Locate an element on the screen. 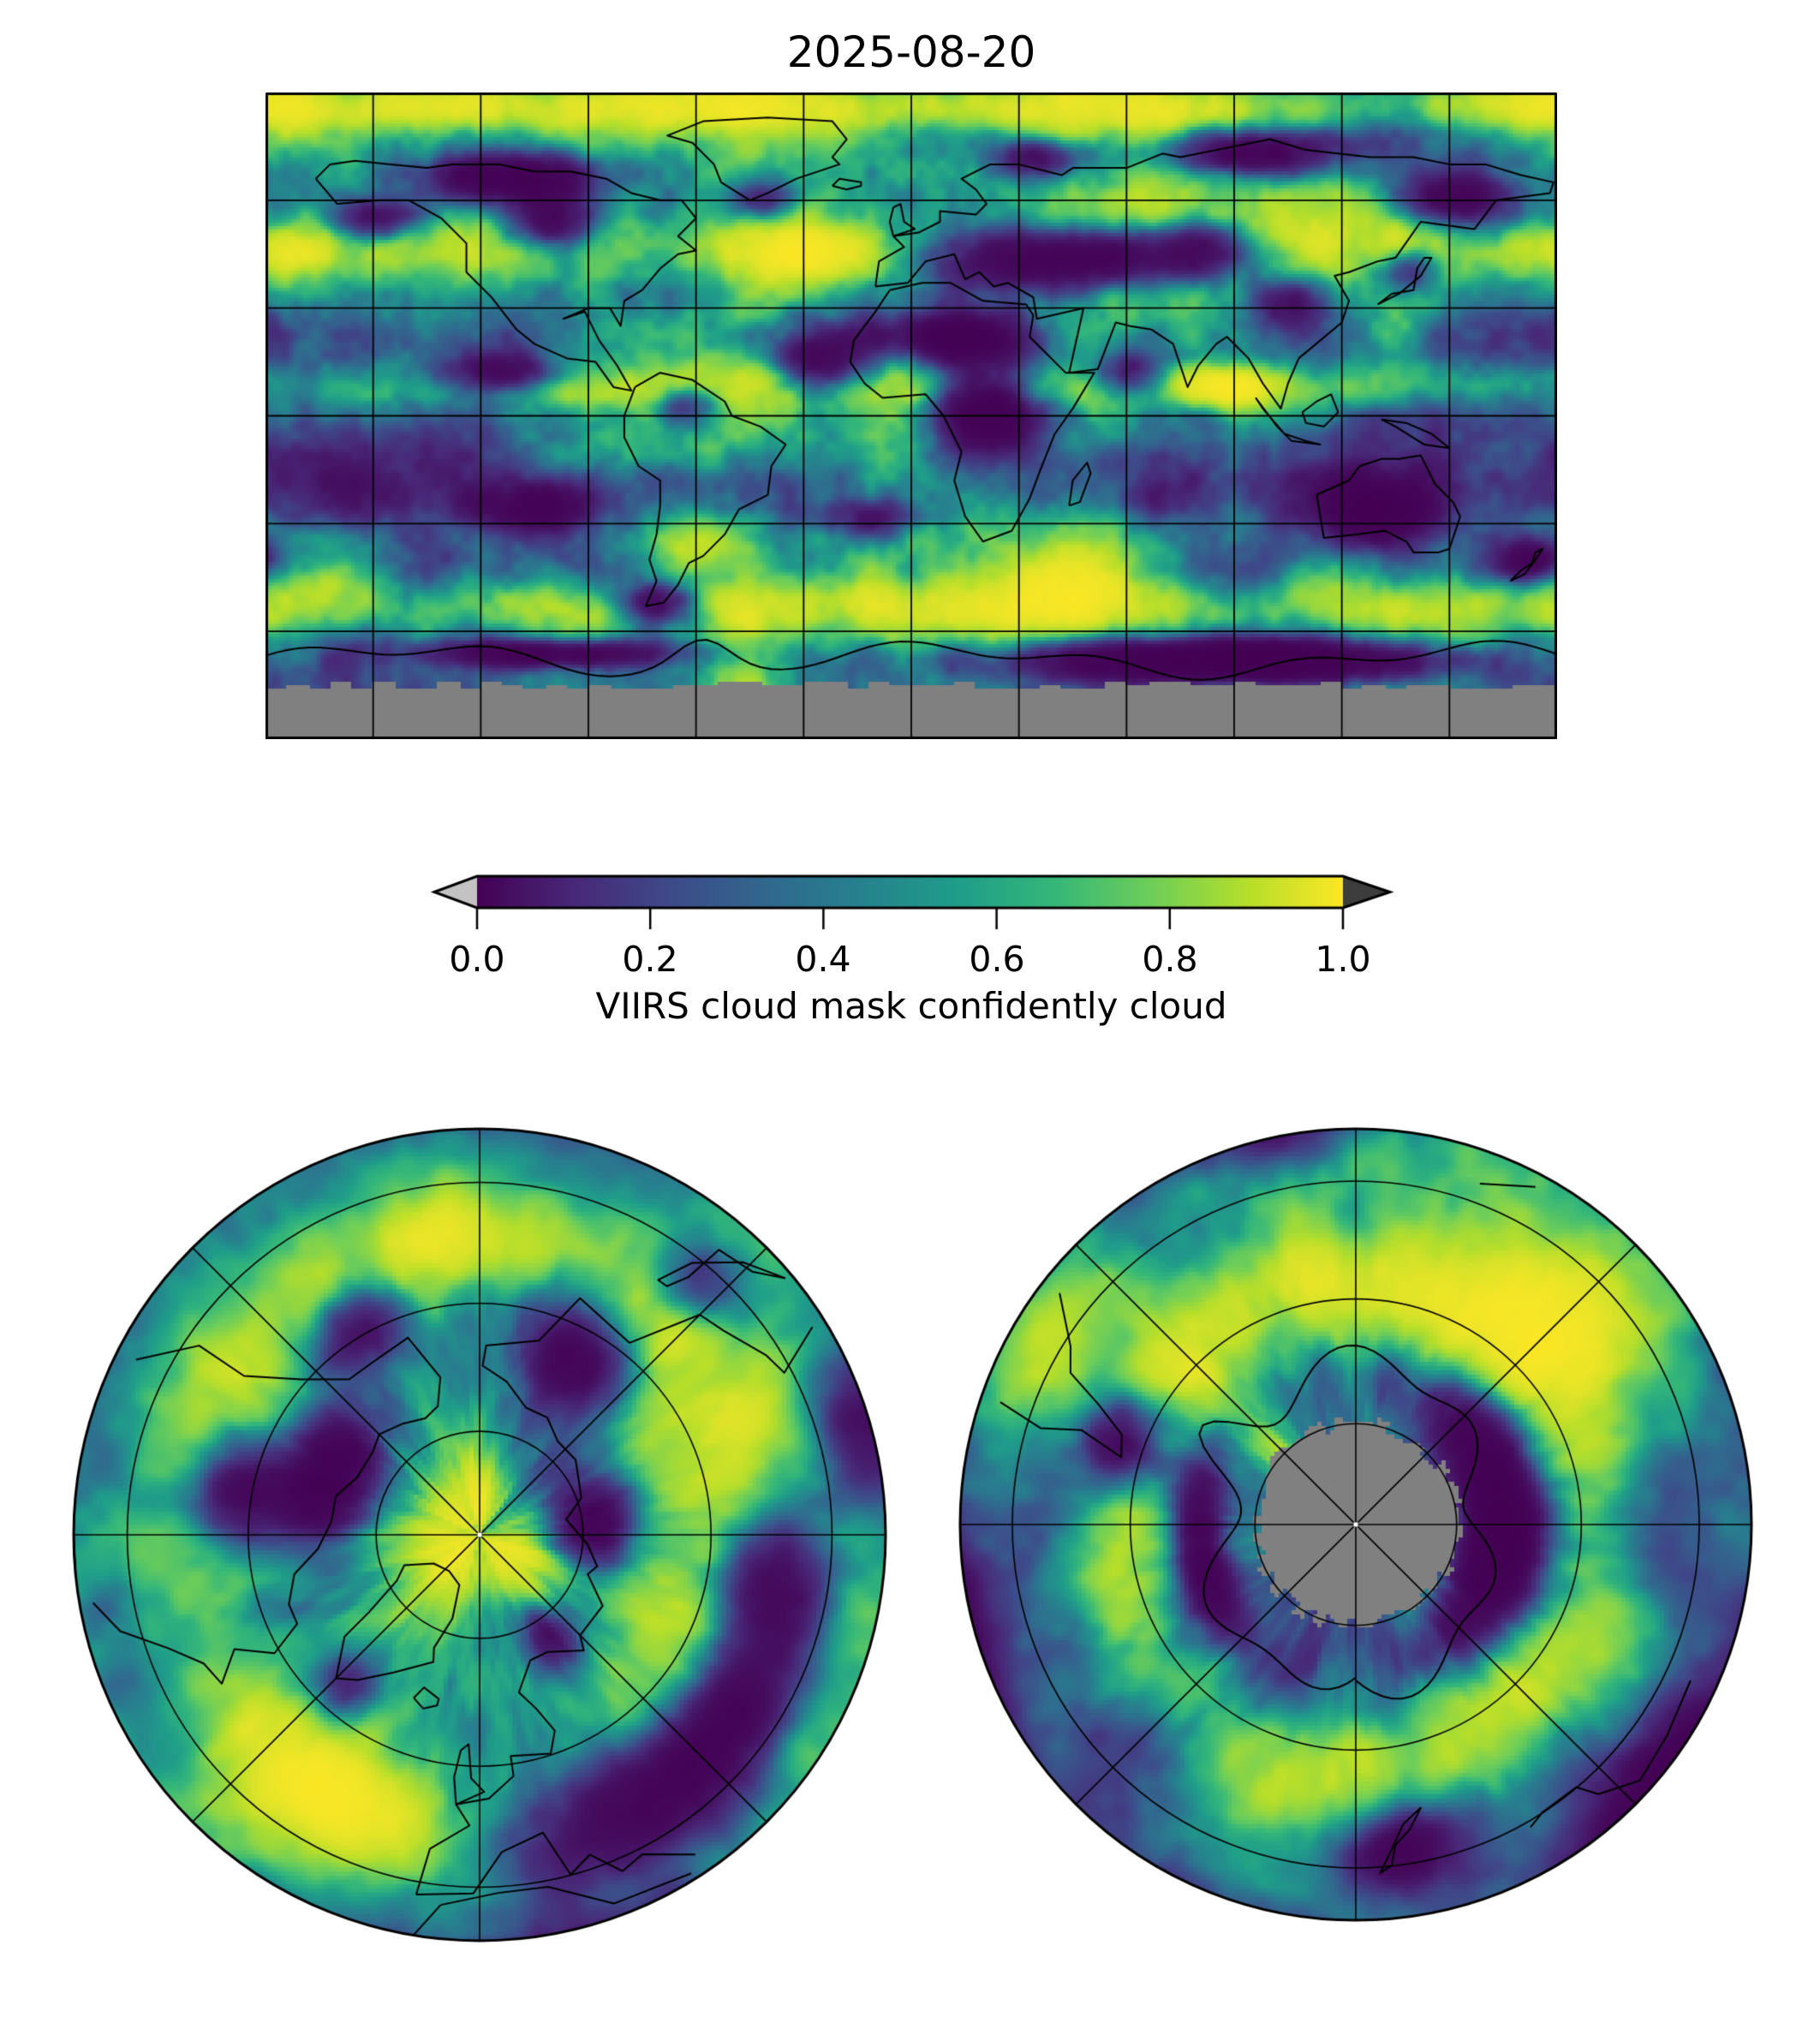  colorbar-tick-10: 1.0 is located at coordinates (1343, 960).